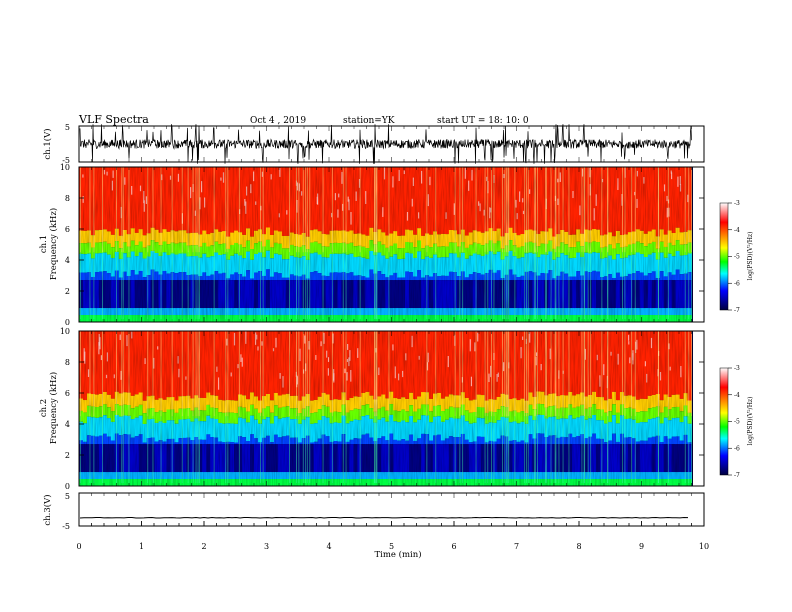 The width and height of the screenshot is (792, 612). What do you see at coordinates (113, 119) in the screenshot?
I see `figure-title: VLF Spectra` at bounding box center [113, 119].